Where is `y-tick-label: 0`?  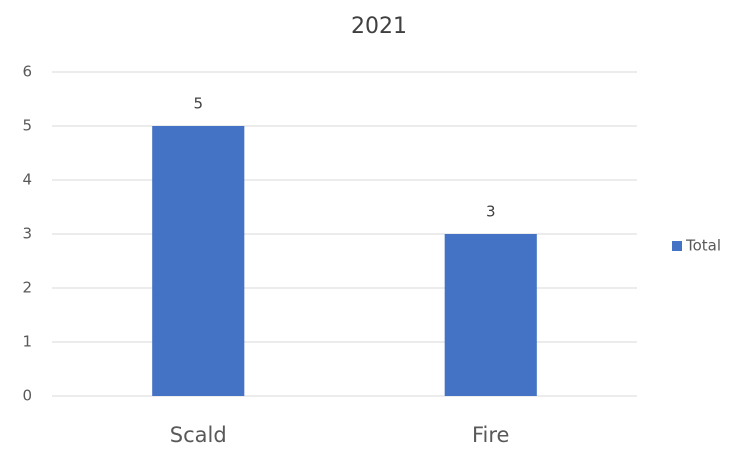
y-tick-label: 0 is located at coordinates (27, 396).